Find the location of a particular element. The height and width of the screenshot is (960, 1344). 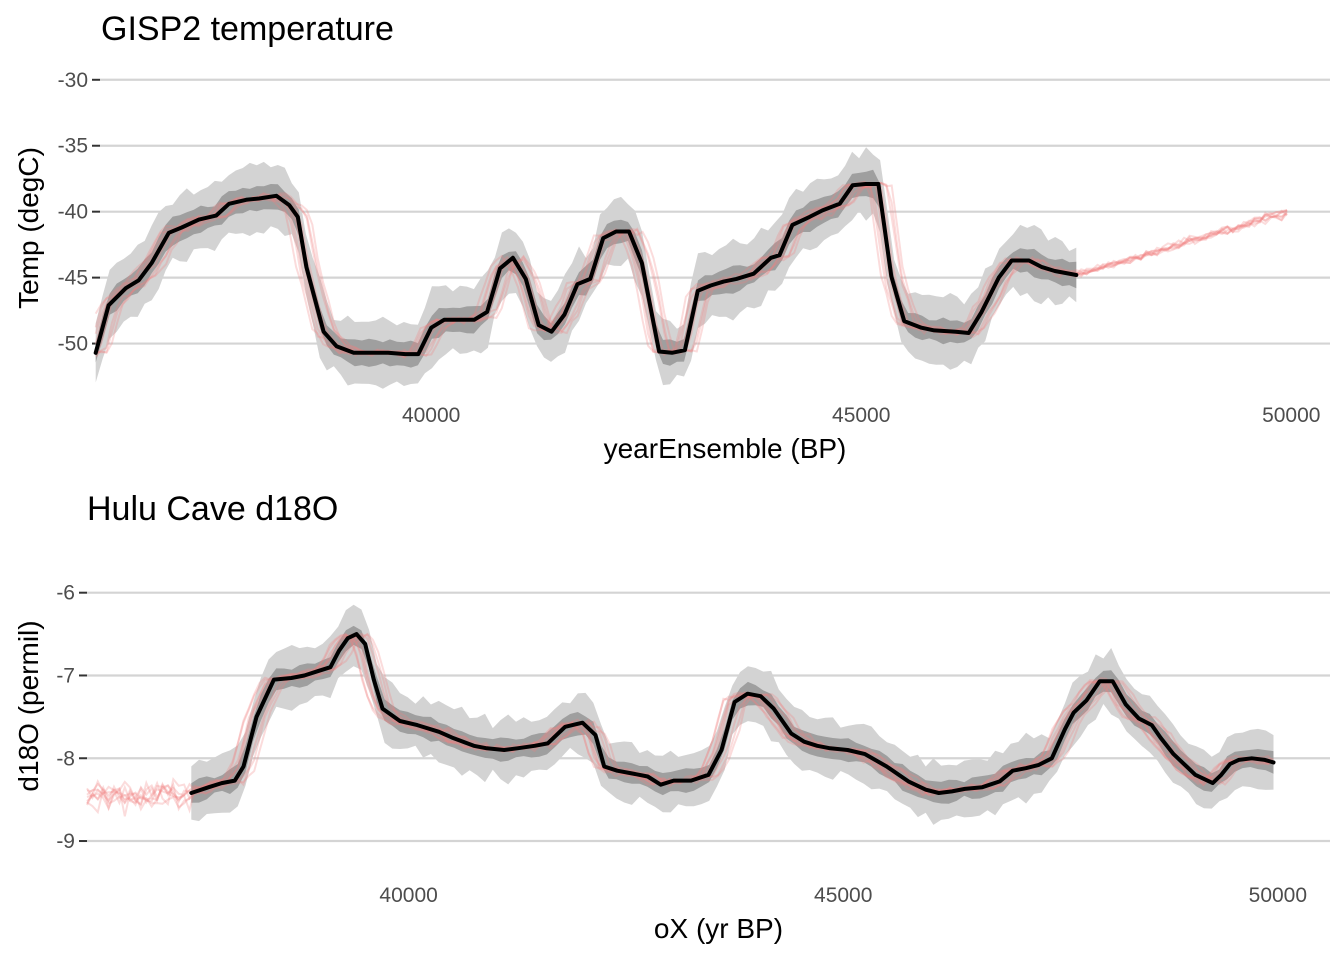

chart-title-bottom: Hulu Cave d18O is located at coordinates (213, 509).